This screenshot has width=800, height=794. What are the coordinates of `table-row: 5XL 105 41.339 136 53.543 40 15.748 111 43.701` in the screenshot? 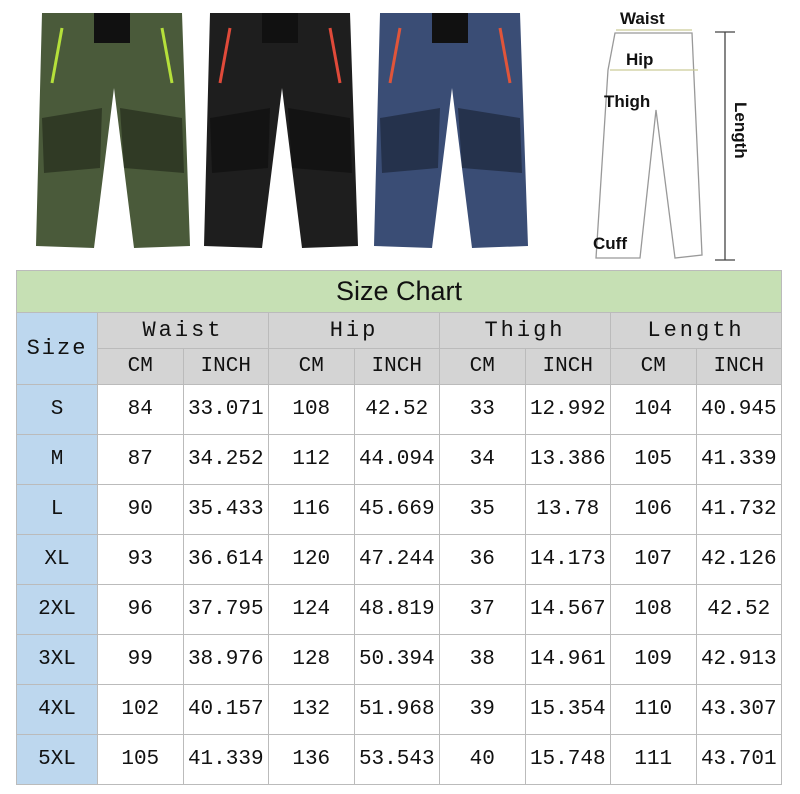 It's located at (399, 759).